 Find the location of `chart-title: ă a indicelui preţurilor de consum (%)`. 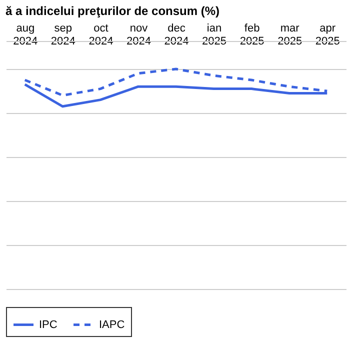

chart-title: ă a indicelui preţurilor de consum (%) is located at coordinates (113, 11).